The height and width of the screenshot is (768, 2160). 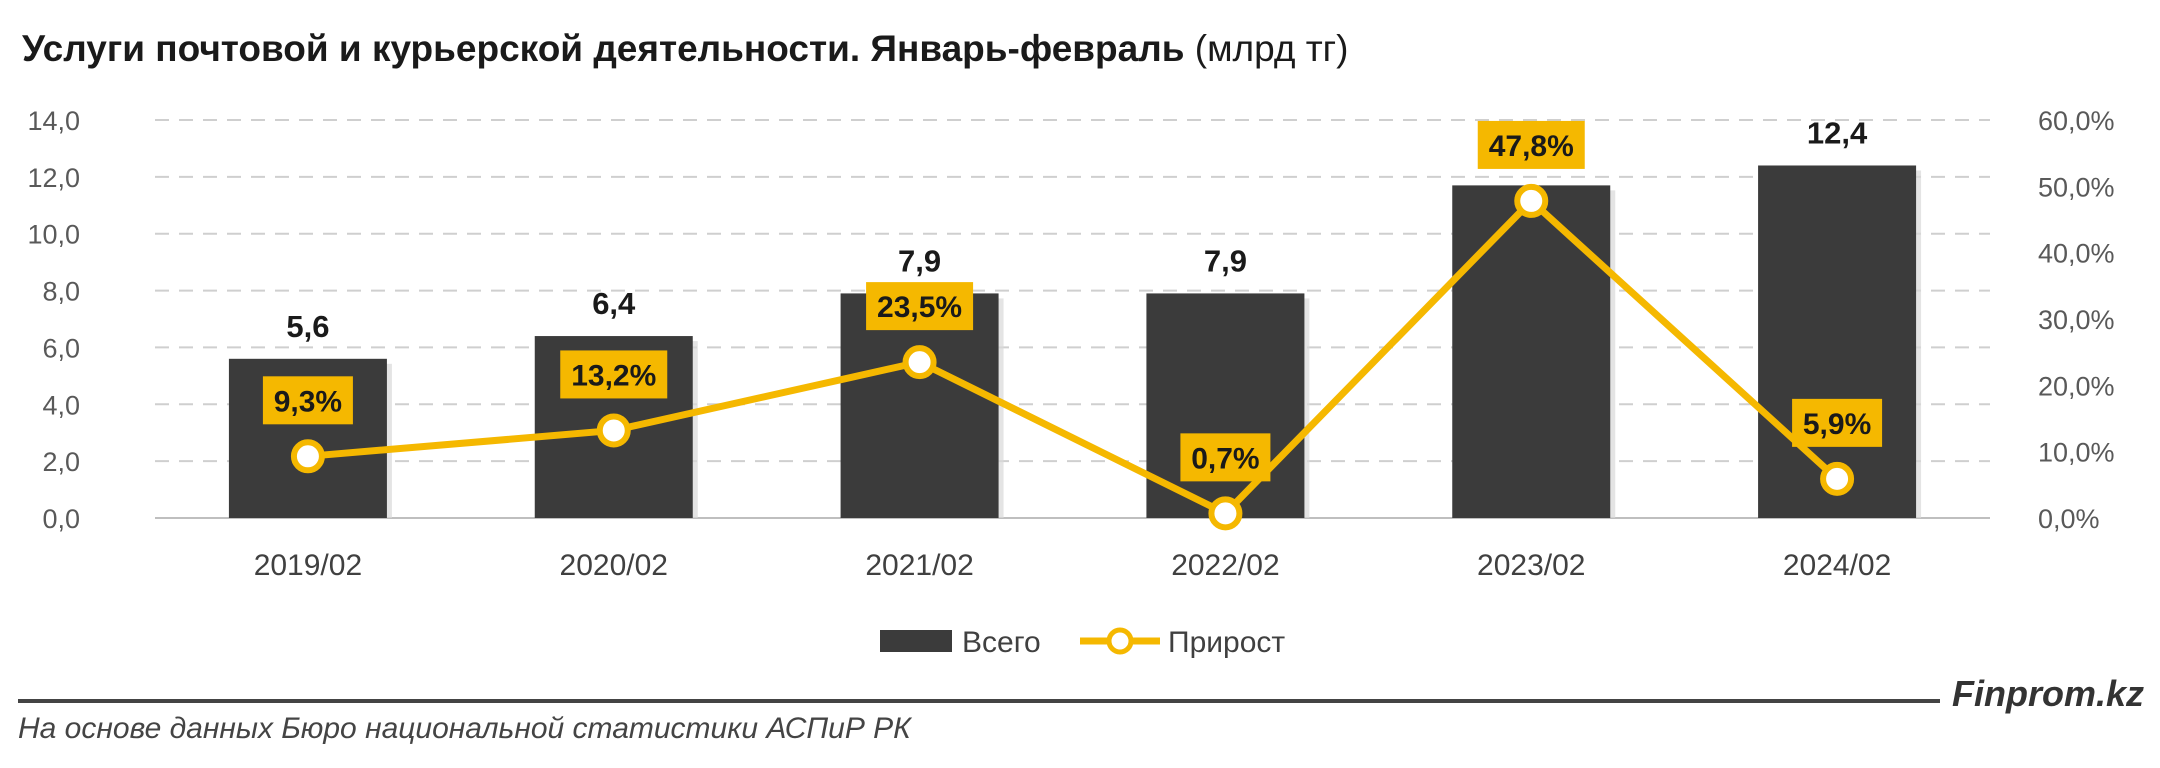 I want to click on legend-swatch-marker, so click(x=1120, y=641).